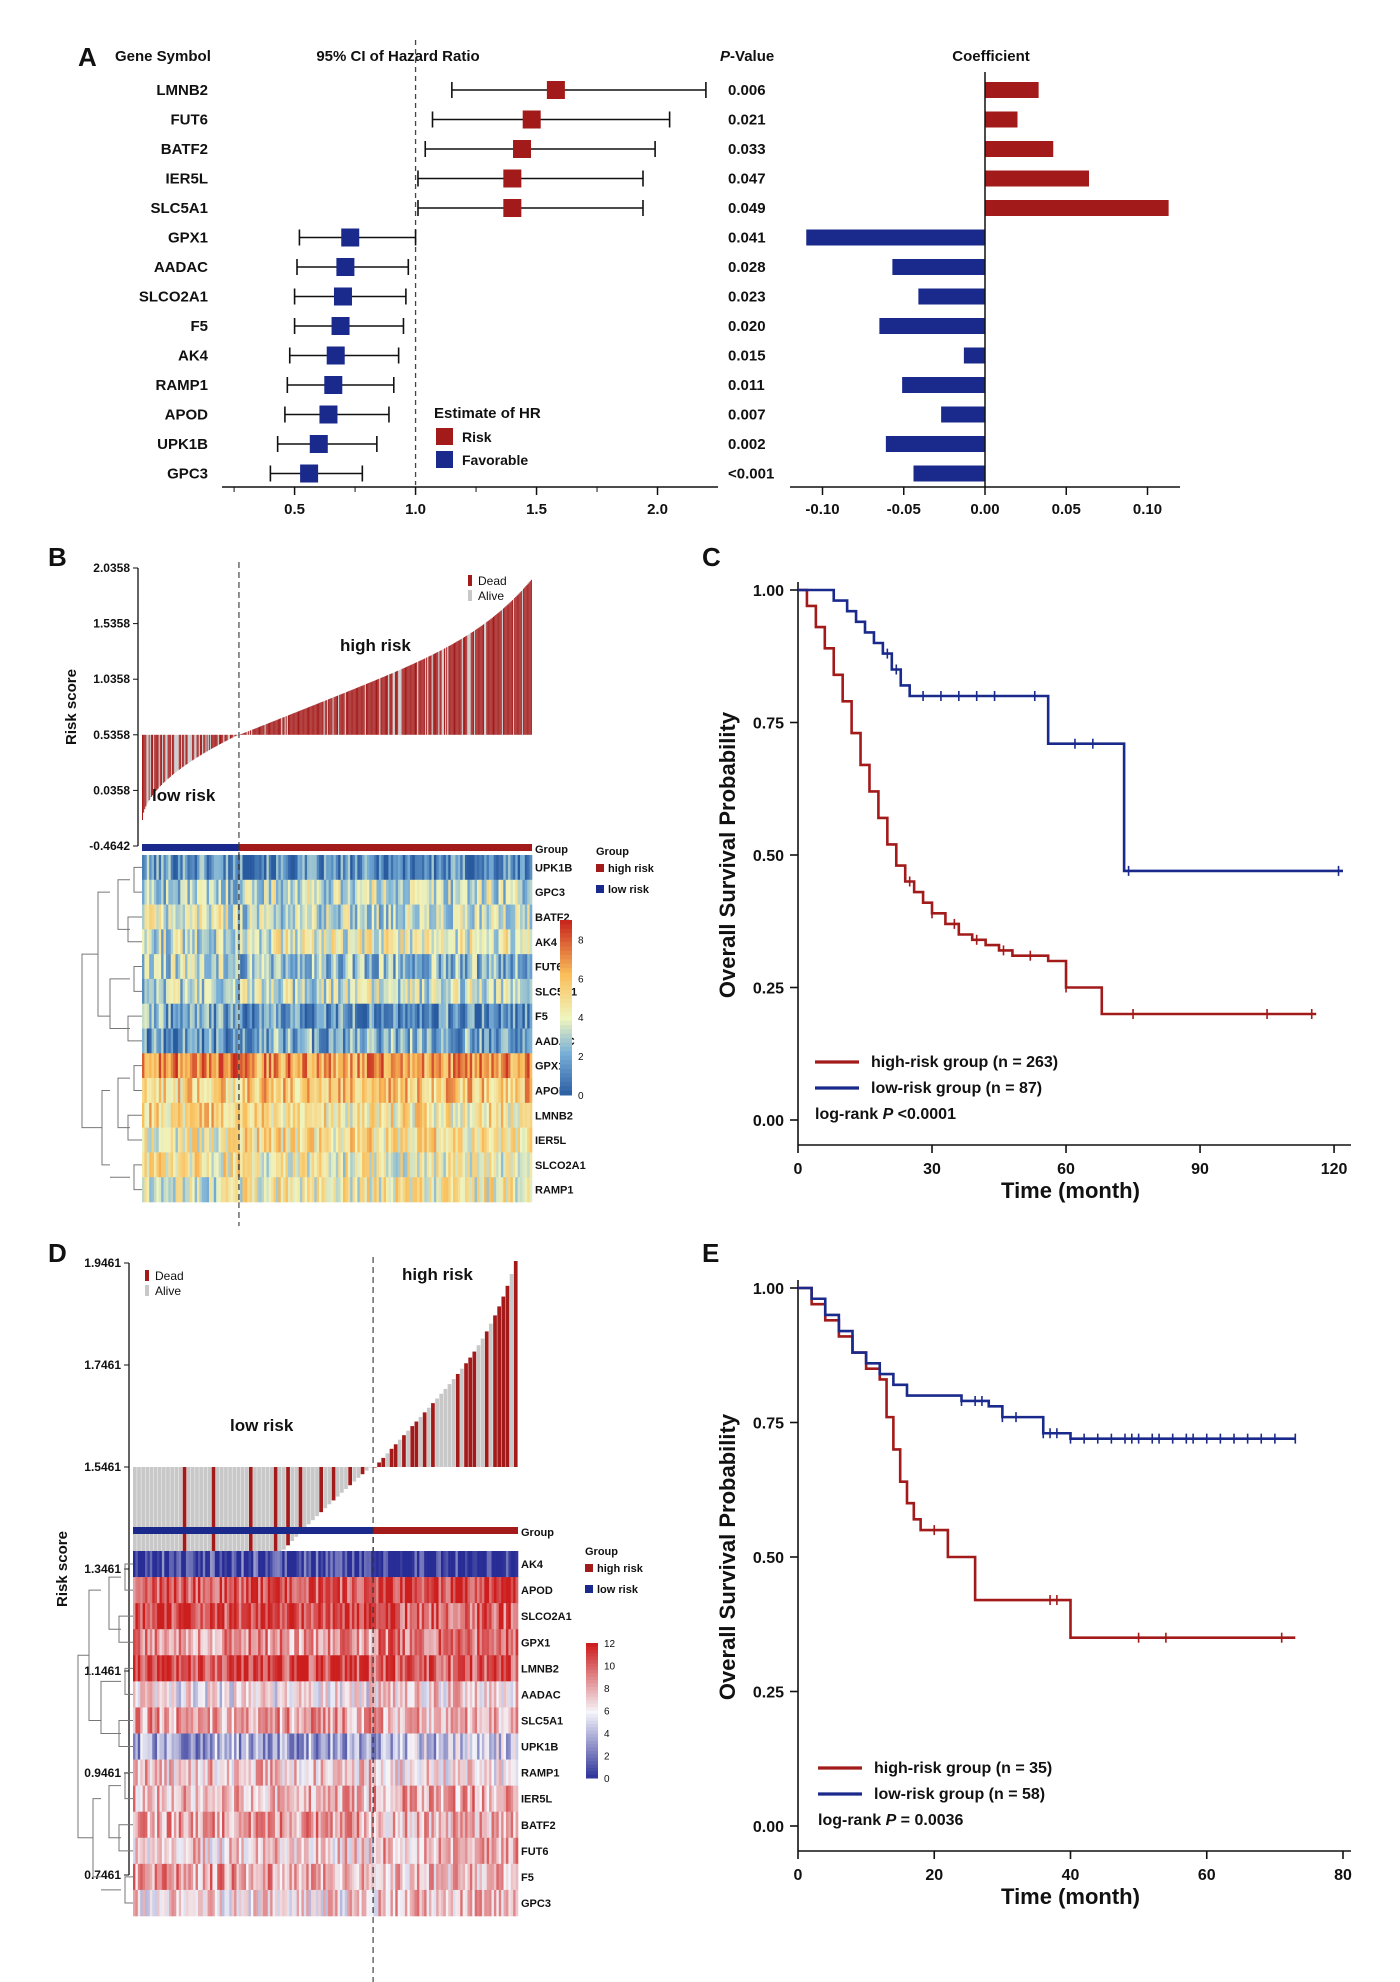 This screenshot has height=1982, width=1400. Describe the element at coordinates (253, 1530) in the screenshot. I see `group-bar-low` at that location.